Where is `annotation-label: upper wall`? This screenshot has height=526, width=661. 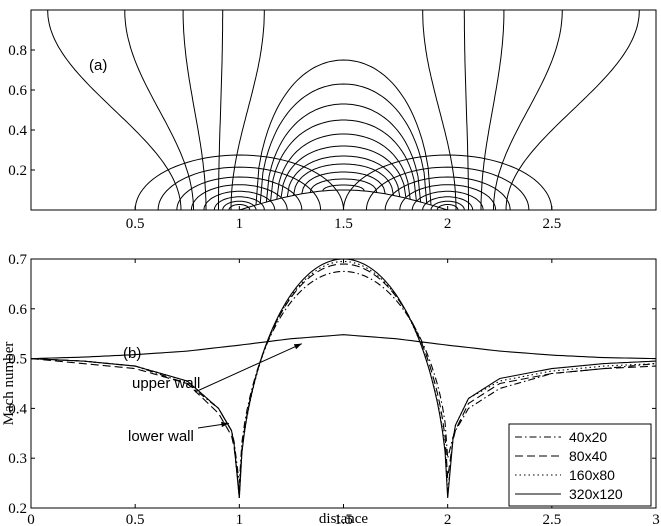 annotation-label: upper wall is located at coordinates (166, 383).